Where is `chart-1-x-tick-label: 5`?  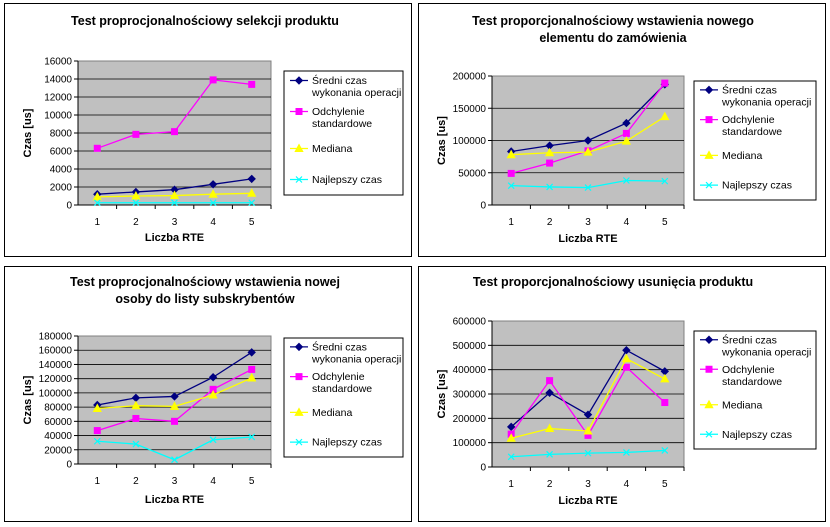
chart-1-x-tick-label: 5 is located at coordinates (252, 222).